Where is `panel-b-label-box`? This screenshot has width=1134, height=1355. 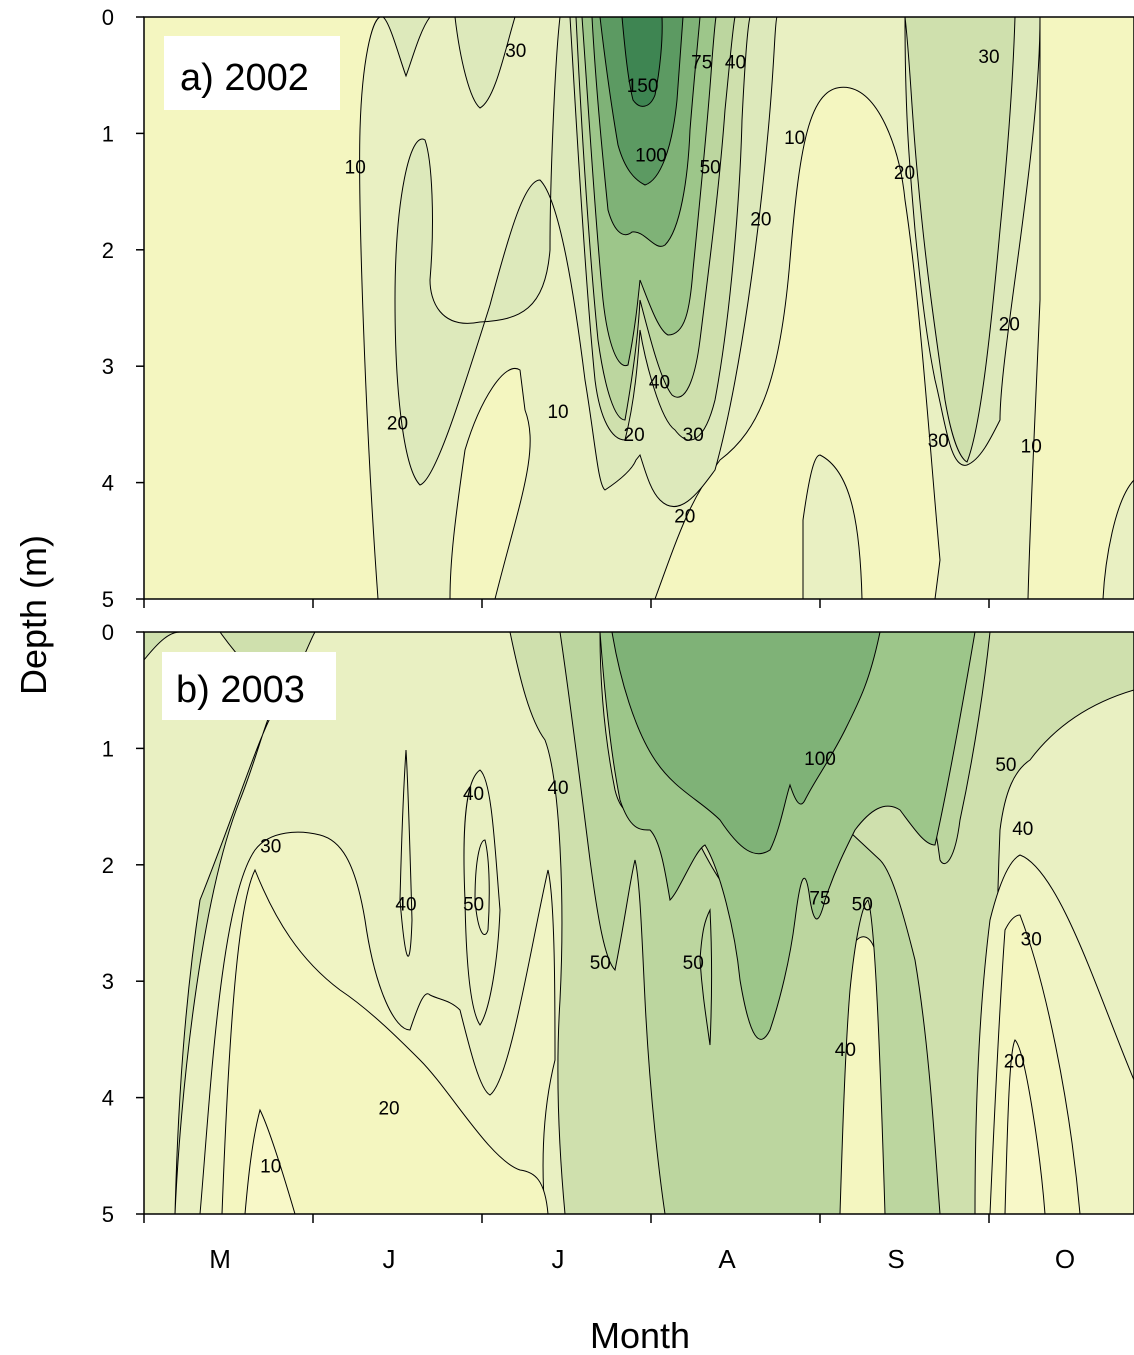
panel-b-label-box is located at coordinates (249, 686).